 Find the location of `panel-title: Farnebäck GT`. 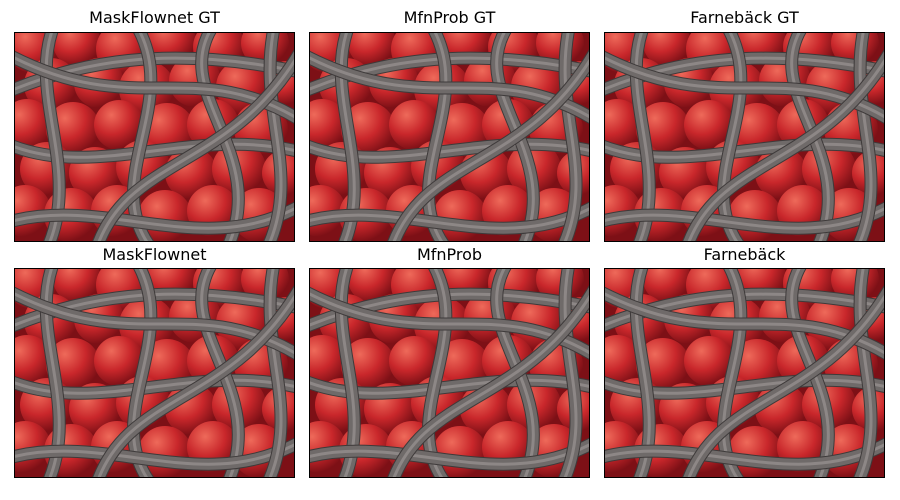

panel-title: Farnebäck GT is located at coordinates (744, 18).